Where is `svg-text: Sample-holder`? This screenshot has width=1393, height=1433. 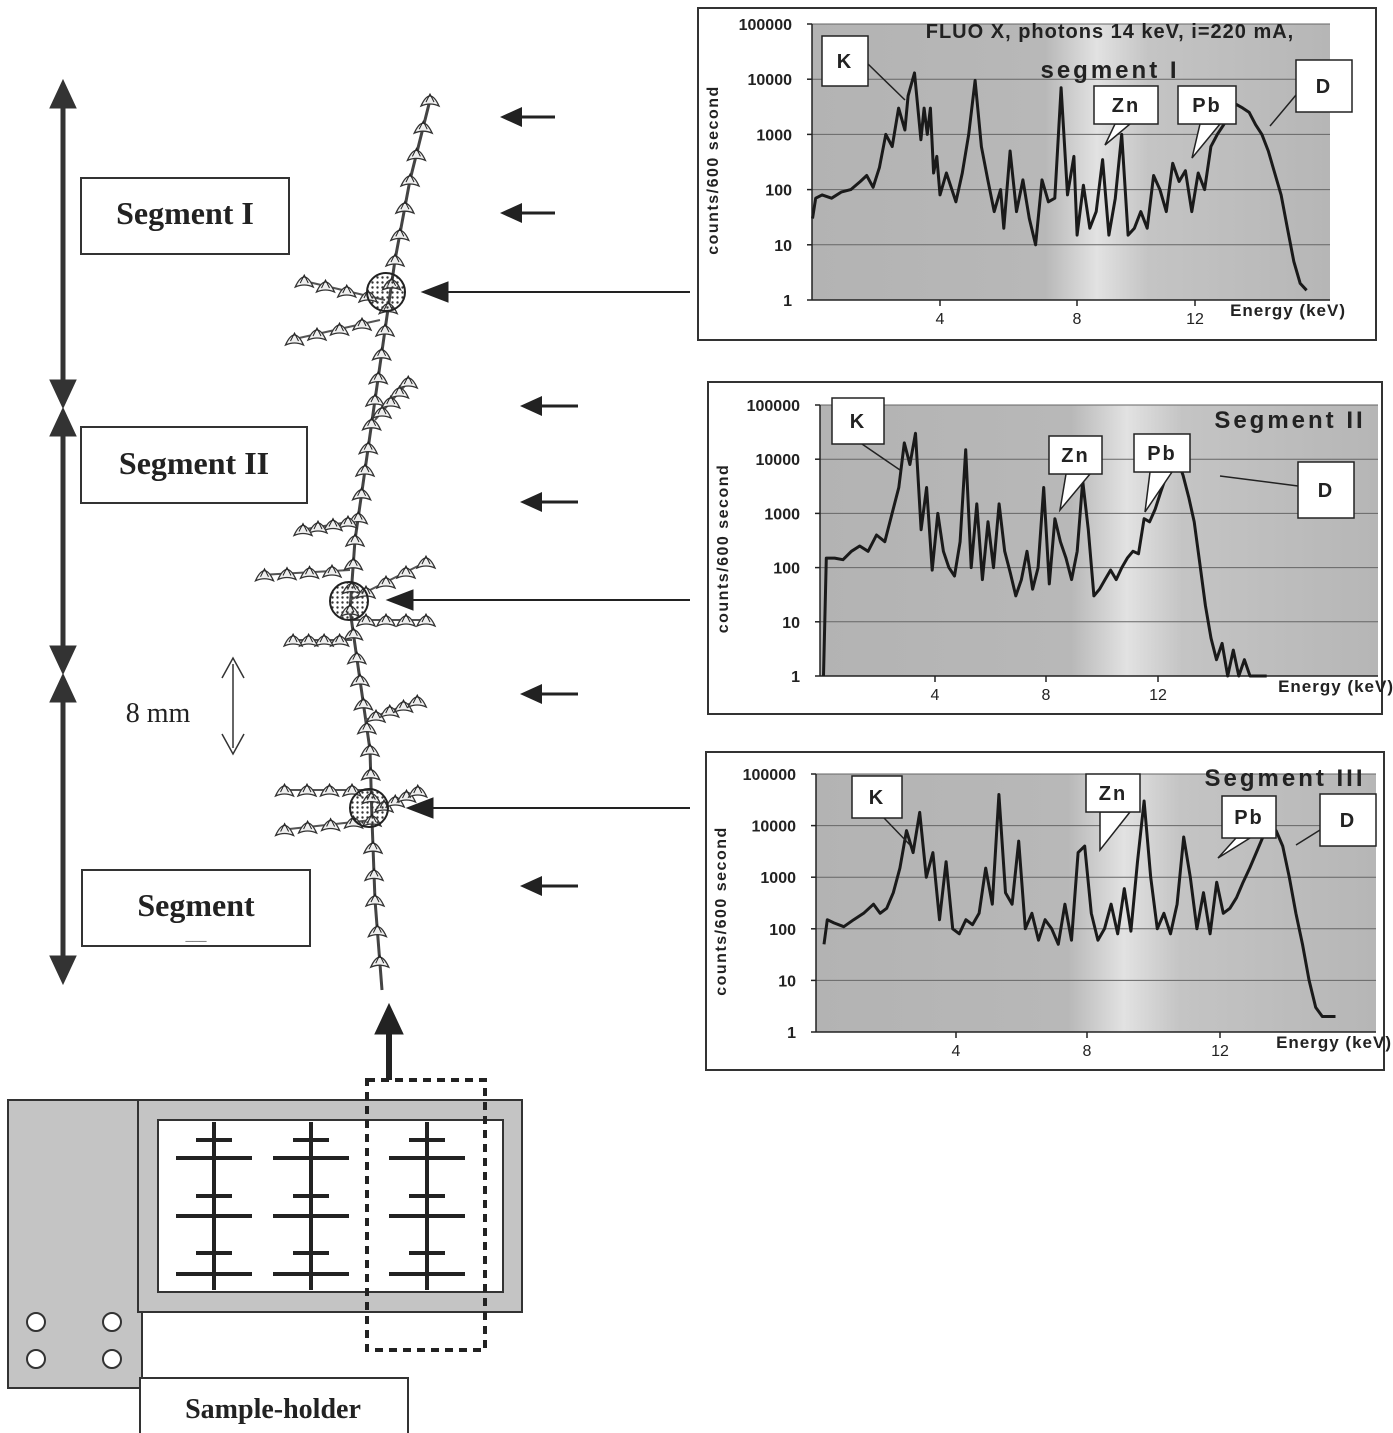 svg-text: Sample-holder is located at coordinates (273, 1409).